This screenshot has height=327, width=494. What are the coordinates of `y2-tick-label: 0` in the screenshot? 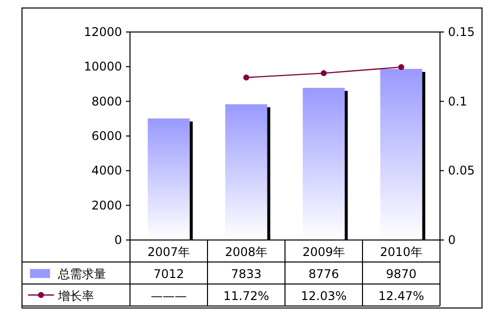 It's located at (452, 240).